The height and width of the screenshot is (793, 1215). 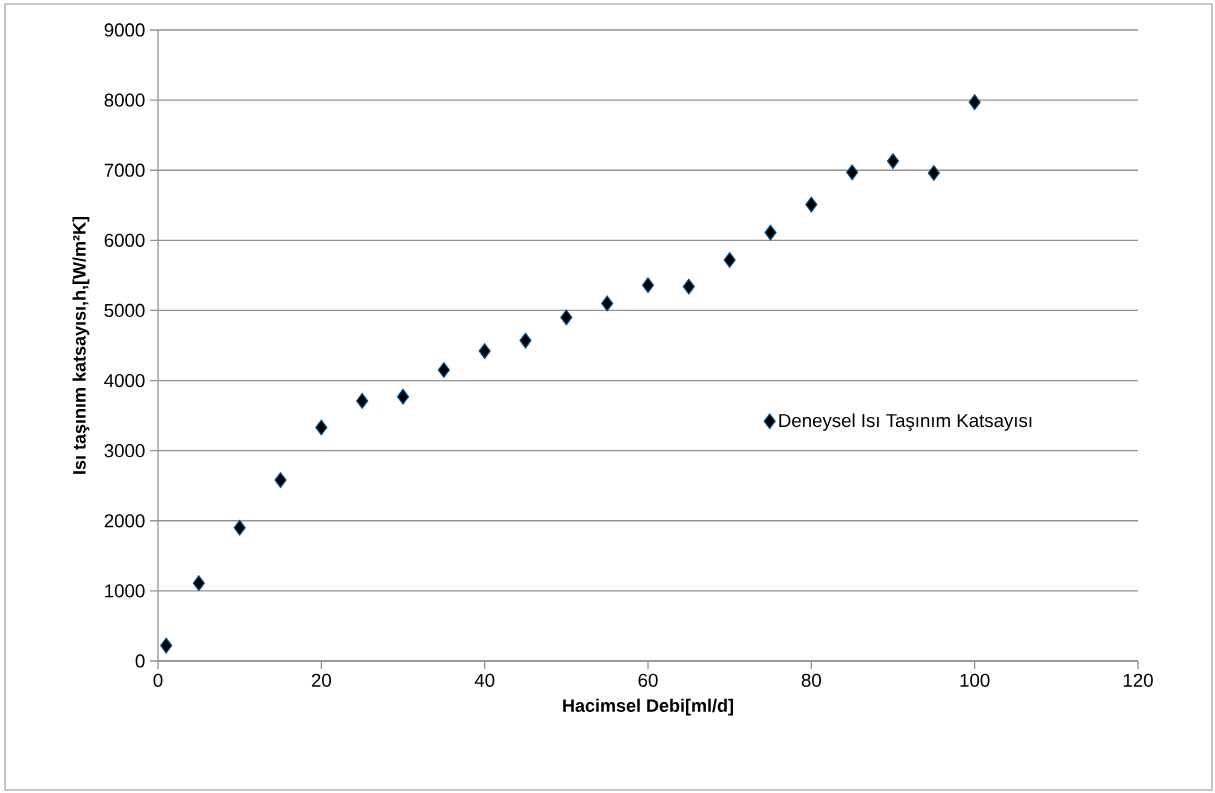 I want to click on y-tick-label: 0, so click(x=140, y=661).